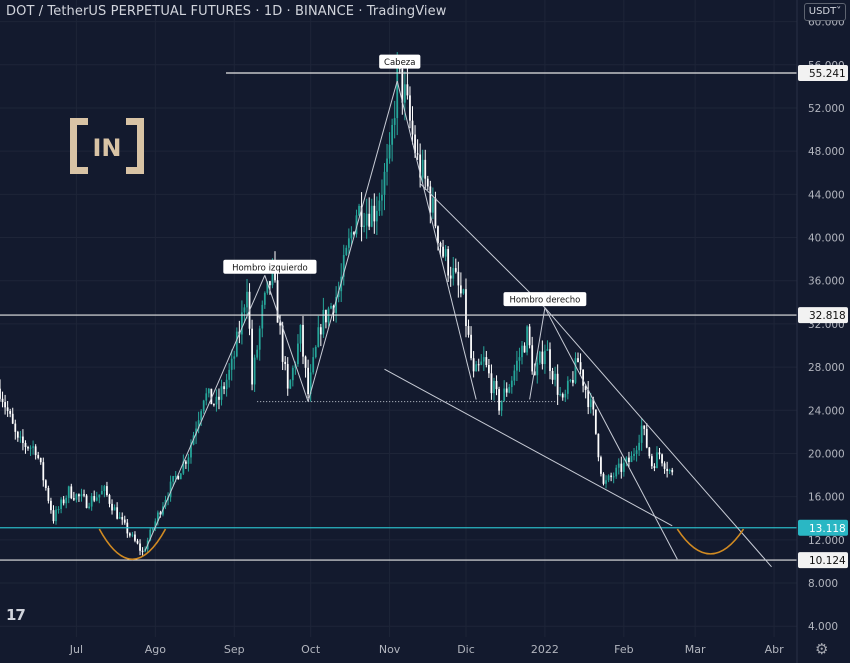 This screenshot has height=663, width=850. I want to click on price-tag, so click(823, 72).